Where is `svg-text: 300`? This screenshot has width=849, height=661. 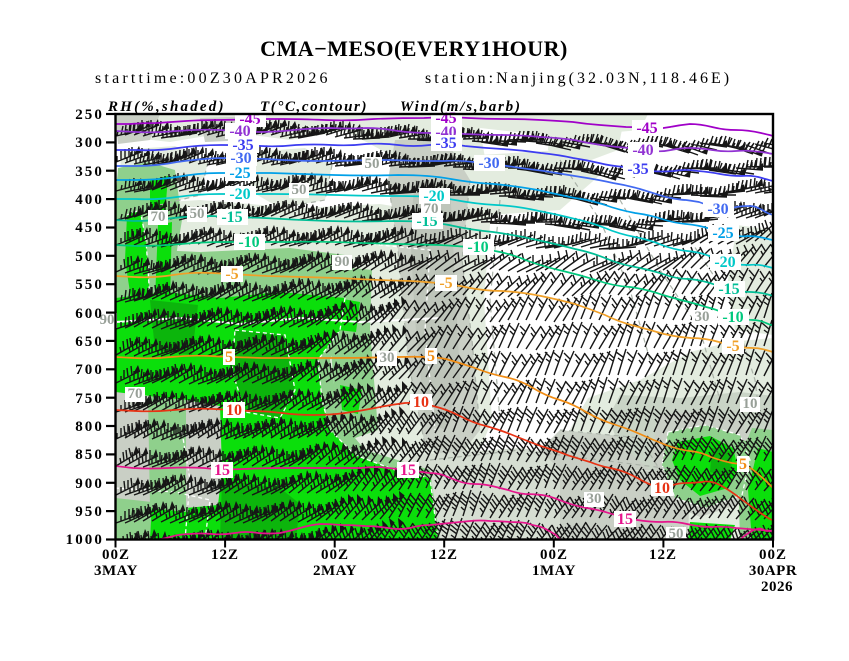
svg-text: 300 is located at coordinates (89, 143).